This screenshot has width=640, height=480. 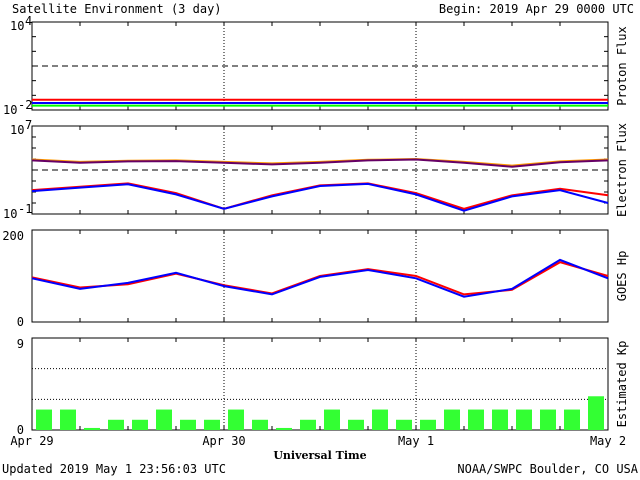 I want to click on x-axis-label: Universal Time, so click(x=319, y=455).